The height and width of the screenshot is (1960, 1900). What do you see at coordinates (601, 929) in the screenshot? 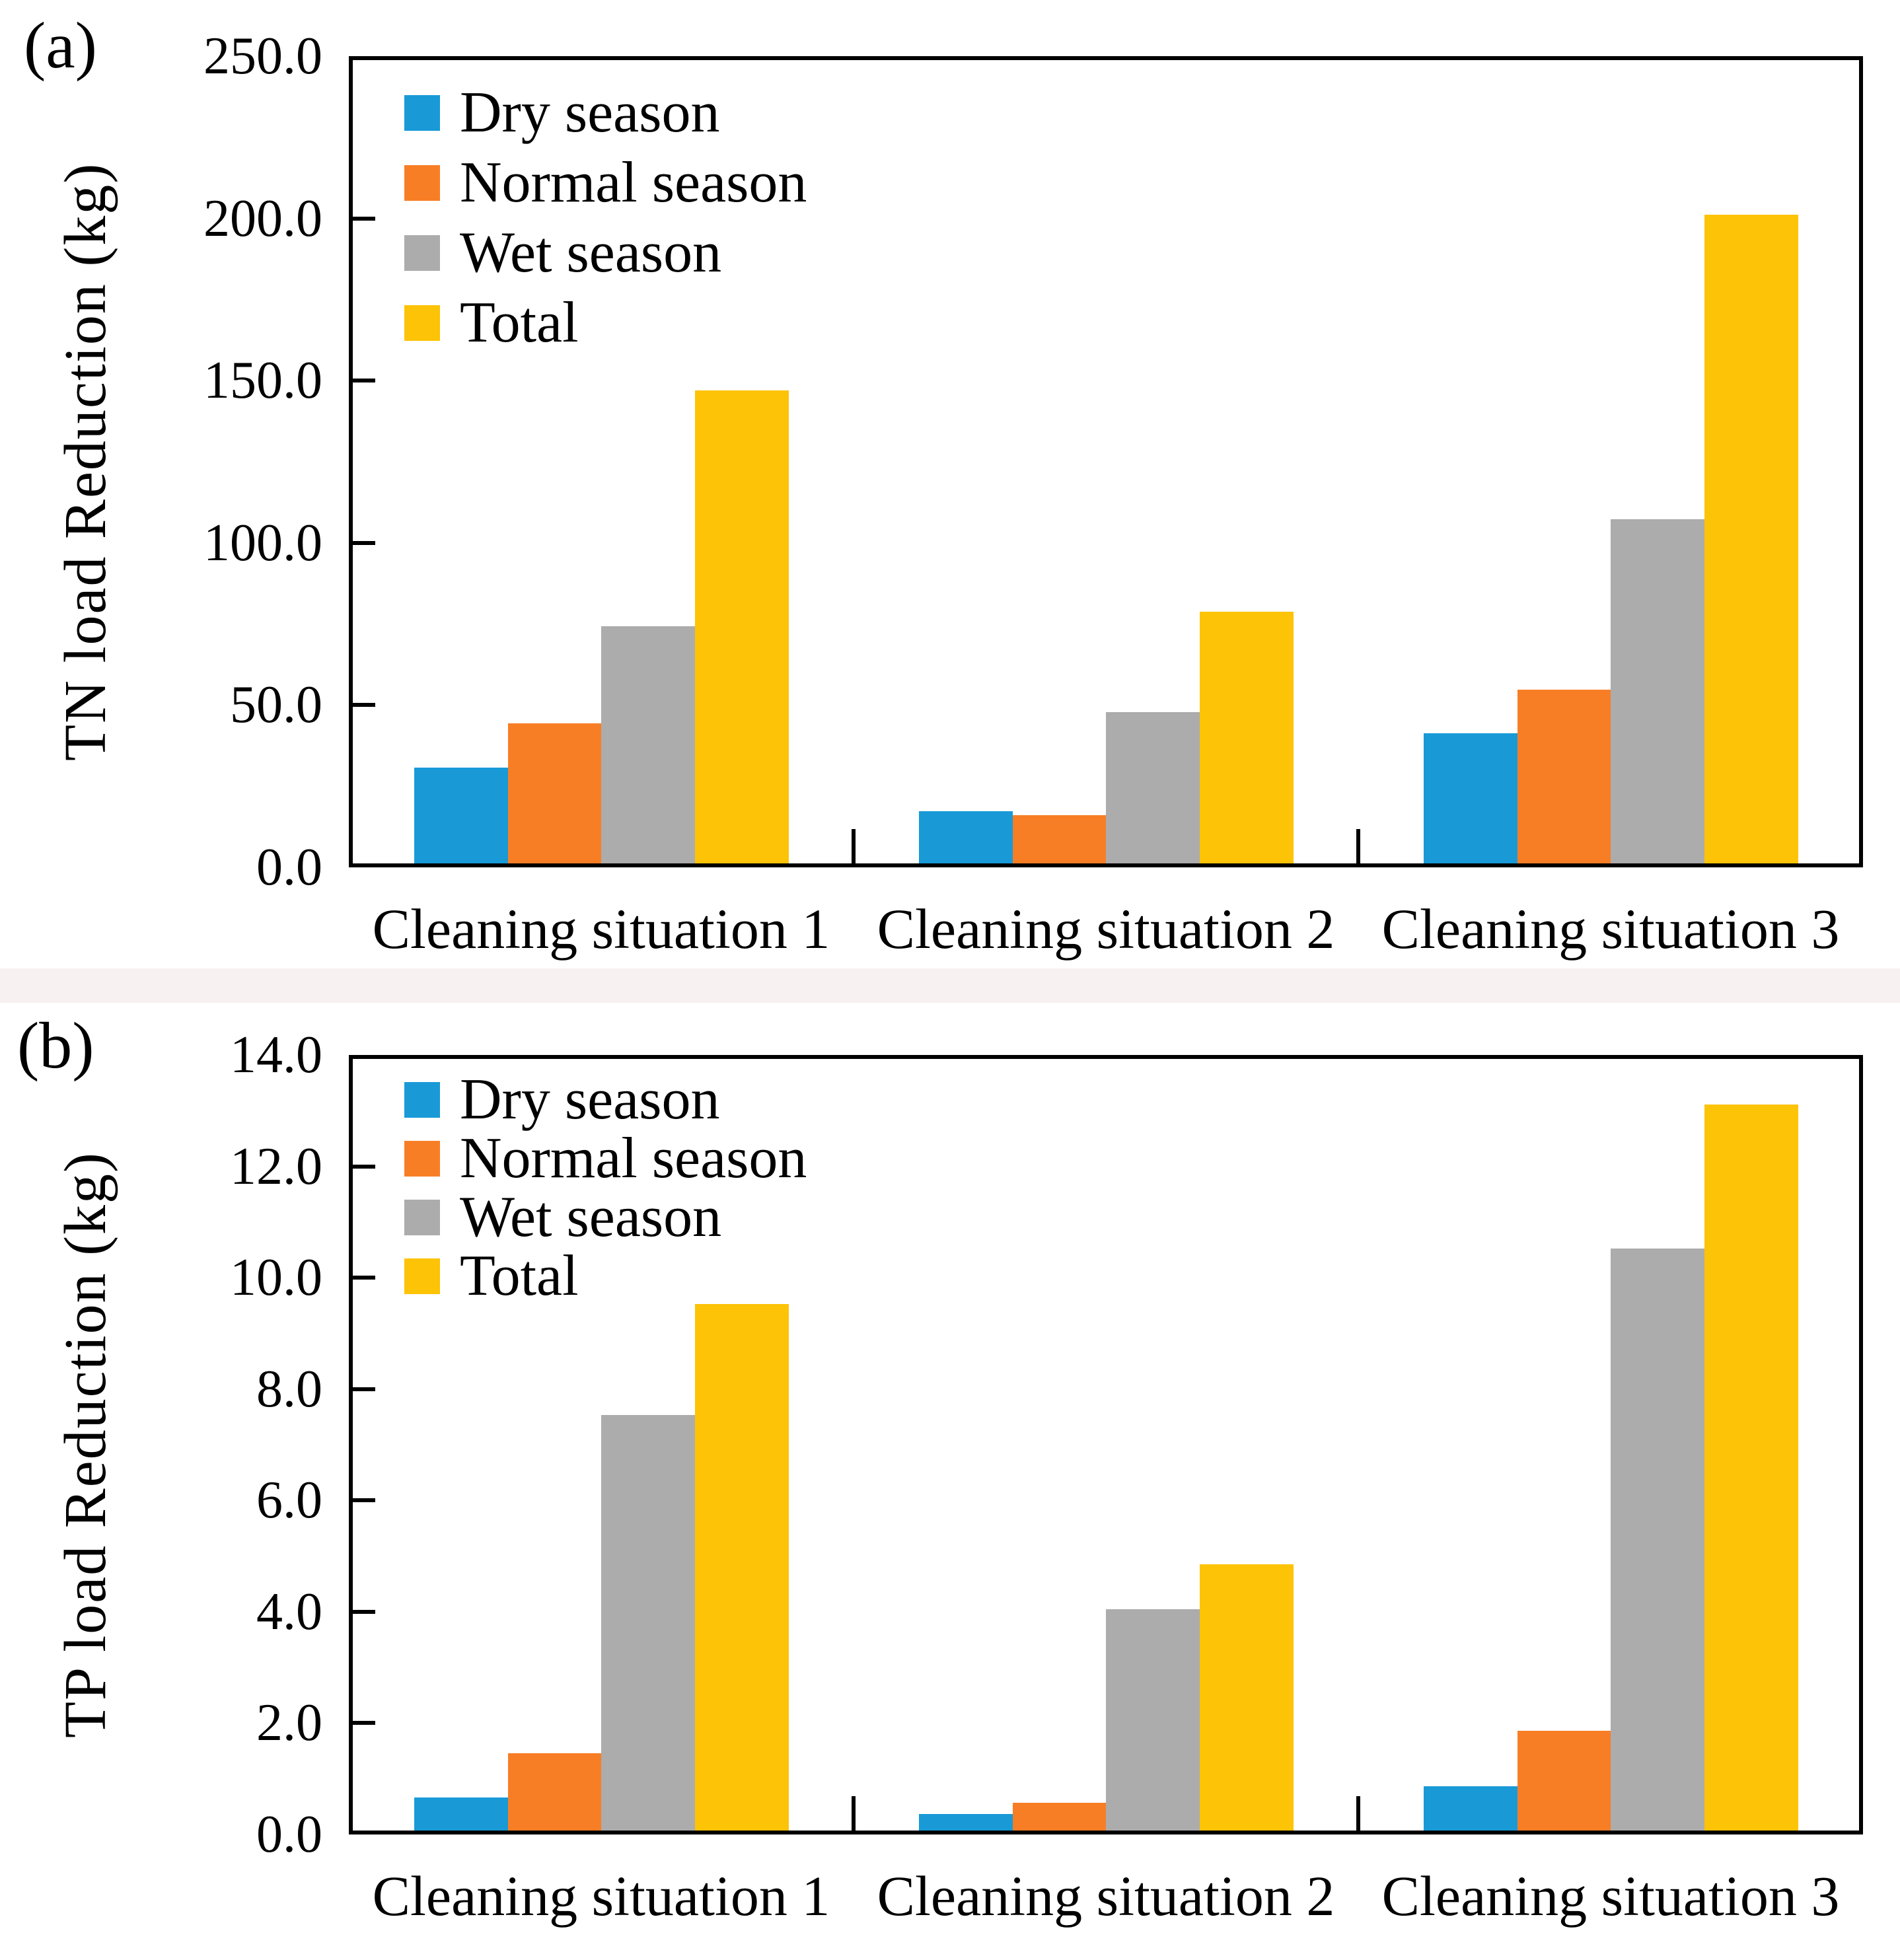
I see `category-label-a-1: Cleaning situation 1` at bounding box center [601, 929].